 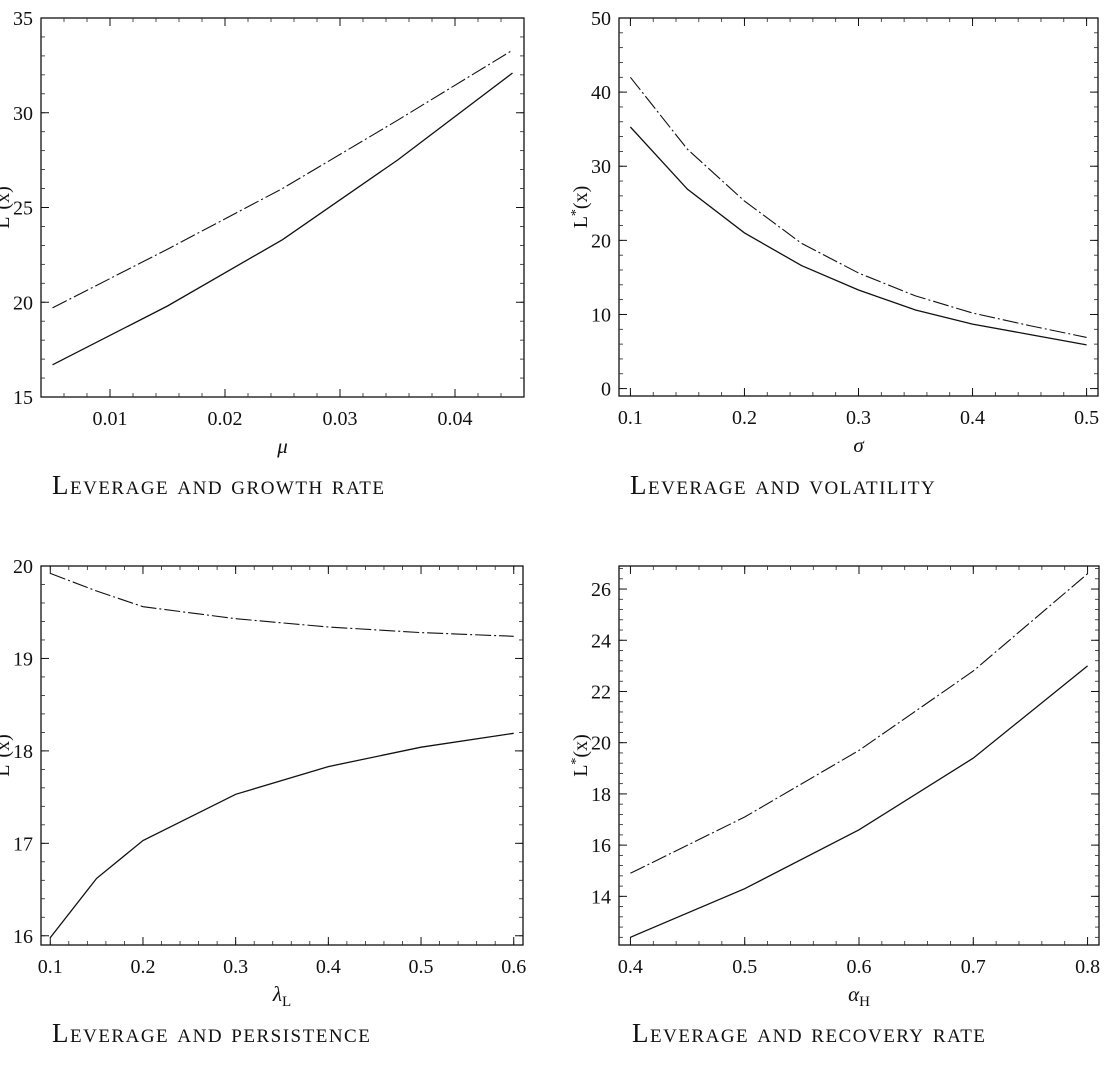 I want to click on y-tick-label: 22, so click(x=601, y=692).